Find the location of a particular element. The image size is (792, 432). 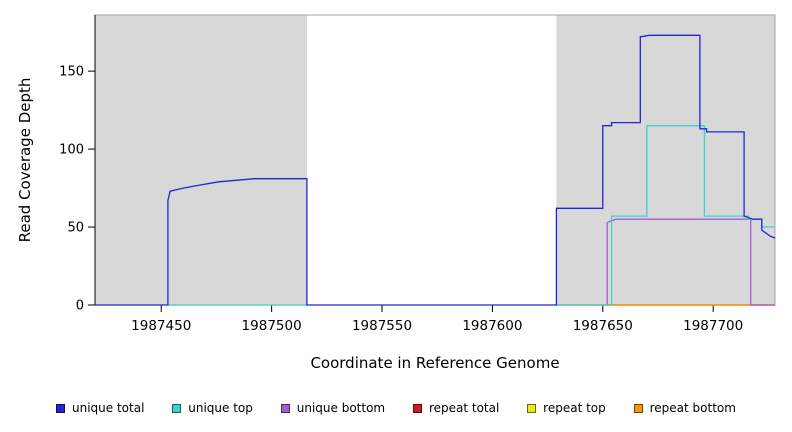

x-tick-label: 1987650 is located at coordinates (603, 326).